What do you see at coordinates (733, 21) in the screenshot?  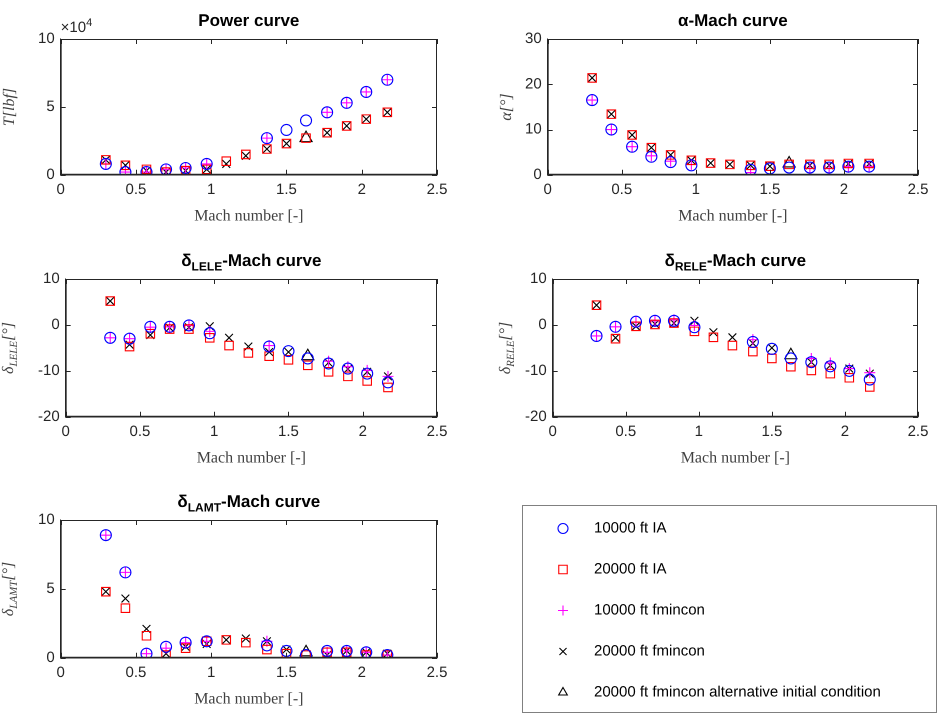 I see `chart-title: α-Mach curve` at bounding box center [733, 21].